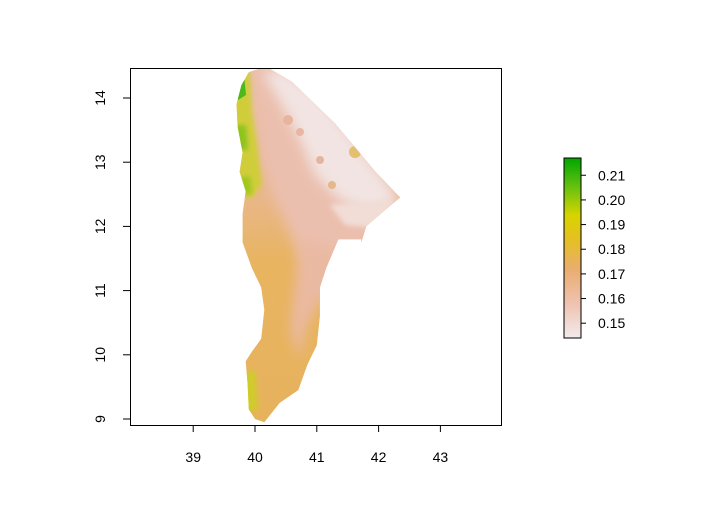  I want to click on legend-tick-label: 0.19, so click(611, 225).